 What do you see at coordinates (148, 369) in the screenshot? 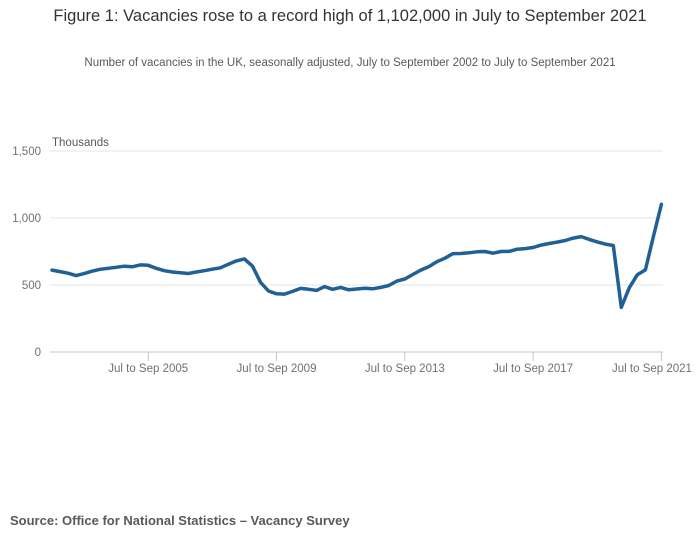
I see `x-axis-label: Jul to Sep 2005` at bounding box center [148, 369].